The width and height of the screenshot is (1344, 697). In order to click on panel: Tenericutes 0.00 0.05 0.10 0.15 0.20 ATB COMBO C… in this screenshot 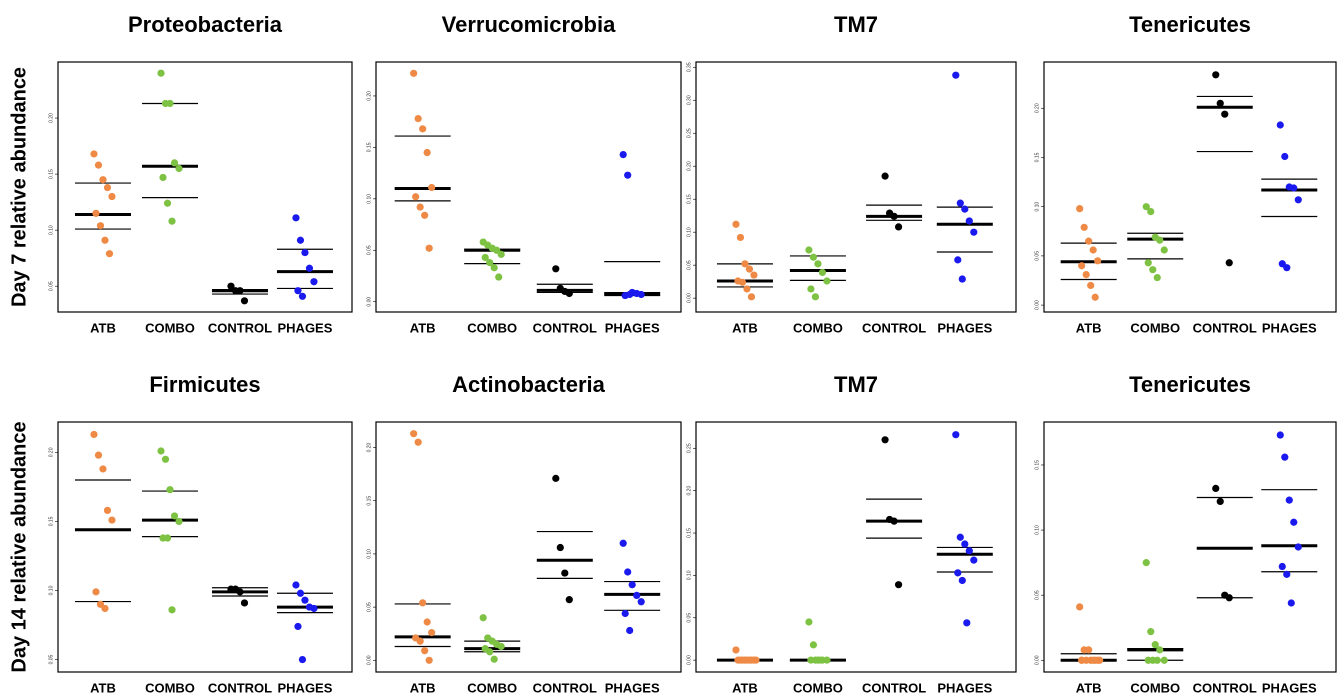, I will do `click(1185, 173)`.